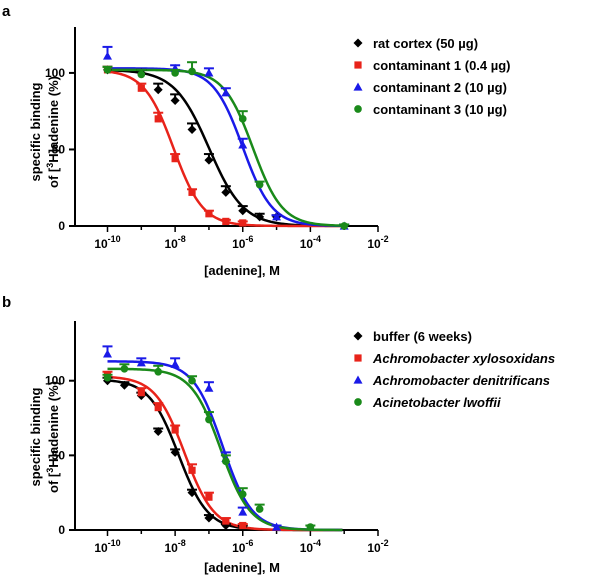 This screenshot has height=579, width=607. I want to click on panel-b-xlabel: [adenine], M, so click(242, 567).